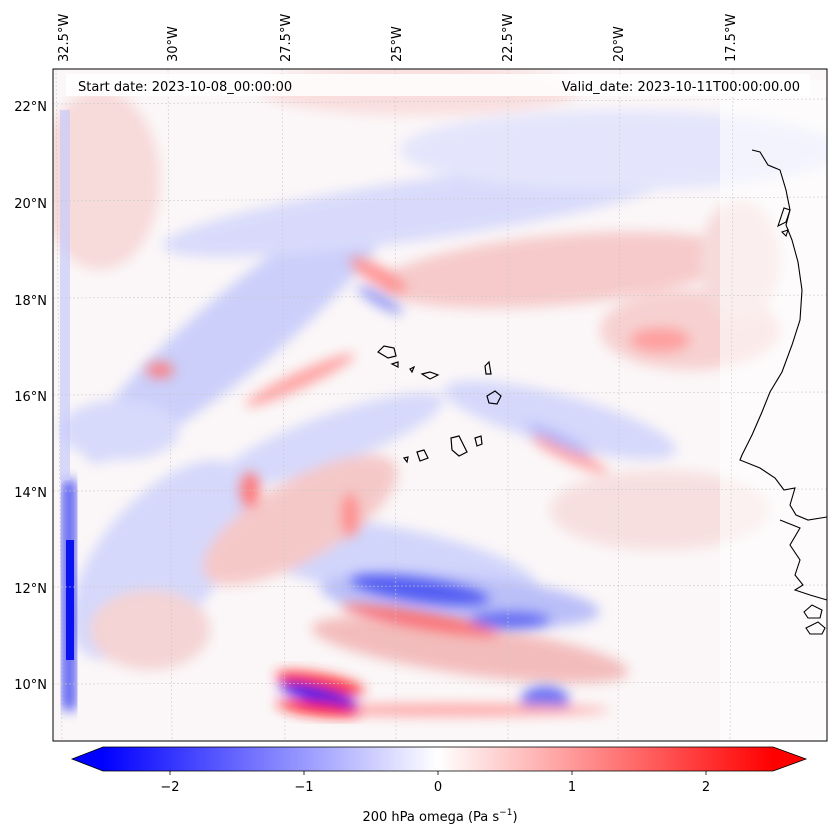 This screenshot has width=837, height=839. What do you see at coordinates (30, 301) in the screenshot?
I see `lat-label: 18°N` at bounding box center [30, 301].